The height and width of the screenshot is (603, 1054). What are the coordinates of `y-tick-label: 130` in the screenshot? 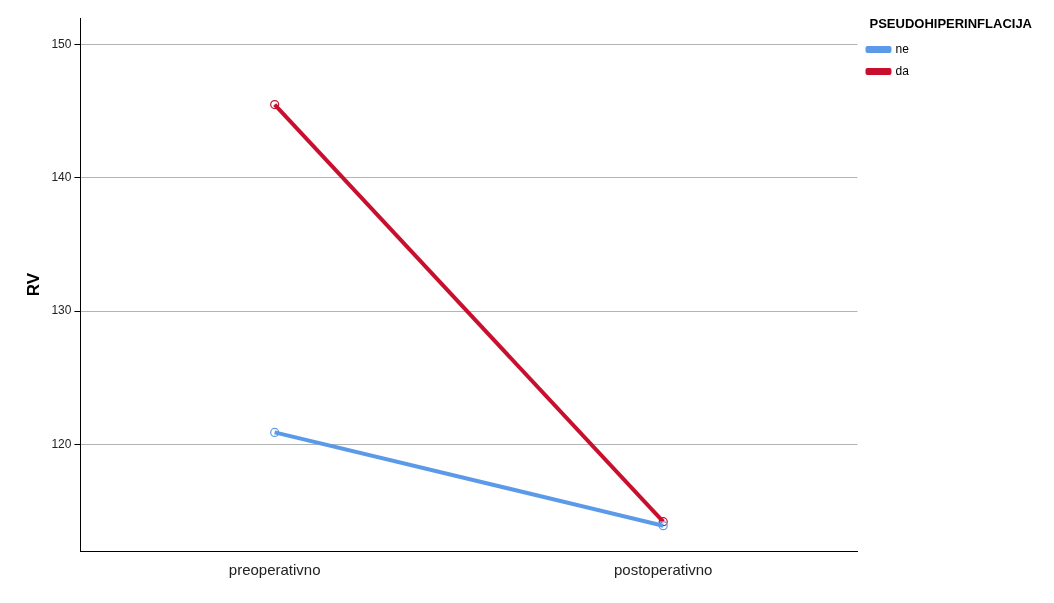 It's located at (61, 310).